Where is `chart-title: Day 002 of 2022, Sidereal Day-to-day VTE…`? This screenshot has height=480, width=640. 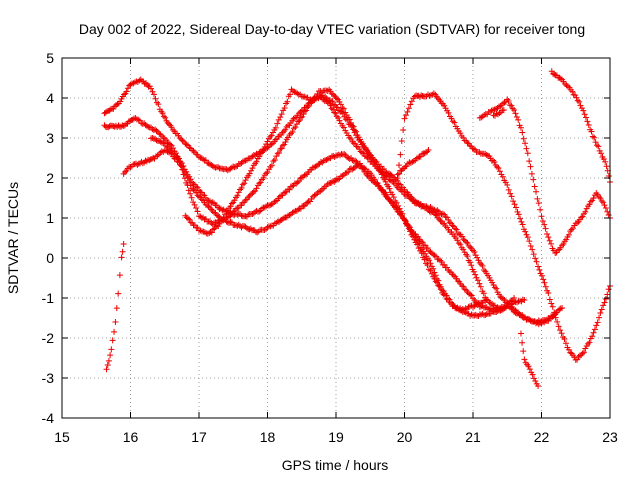
chart-title: Day 002 of 2022, Sidereal Day-to-day VTE… is located at coordinates (332, 29).